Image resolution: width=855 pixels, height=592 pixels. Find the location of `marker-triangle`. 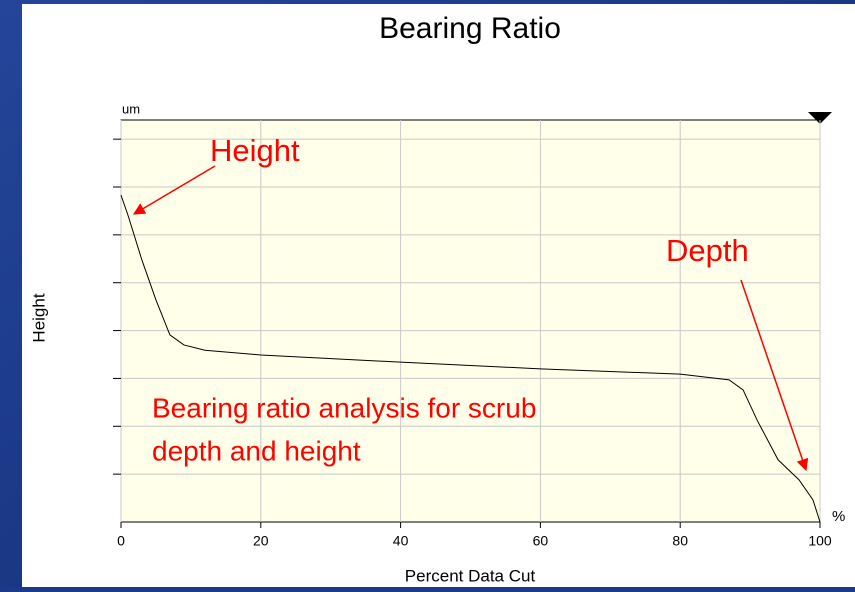

marker-triangle is located at coordinates (820, 118).